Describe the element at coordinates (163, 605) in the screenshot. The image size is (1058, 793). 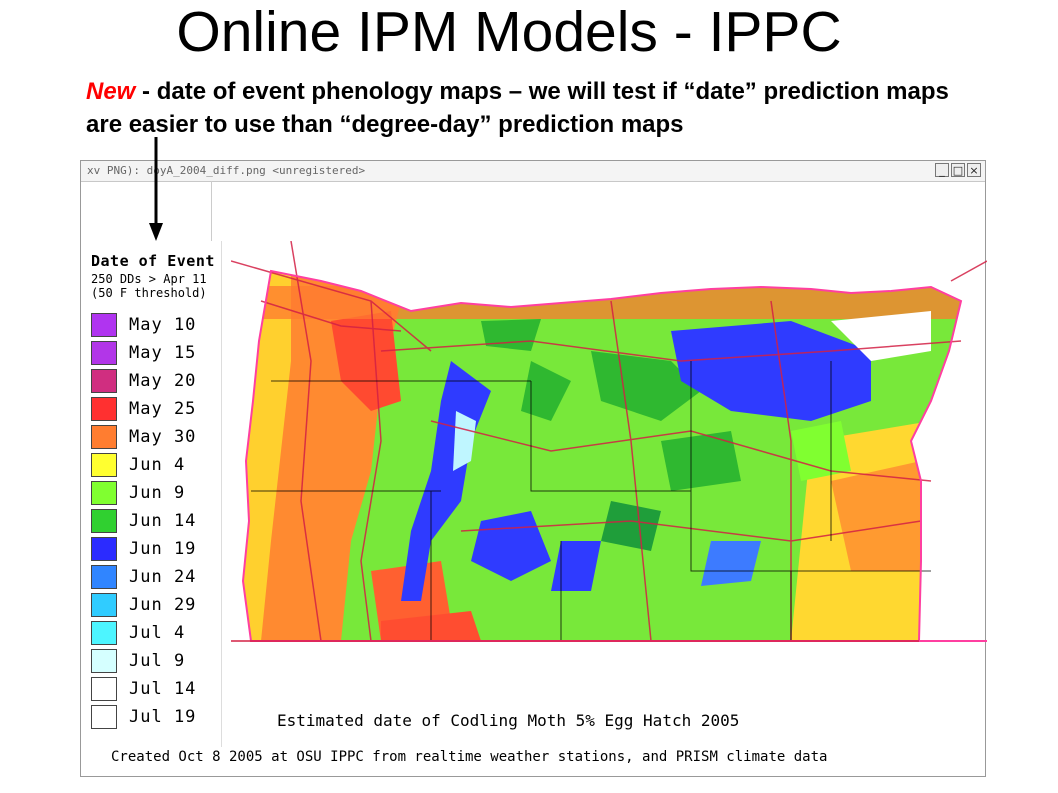
I see `legend-label: Jun 29` at that location.